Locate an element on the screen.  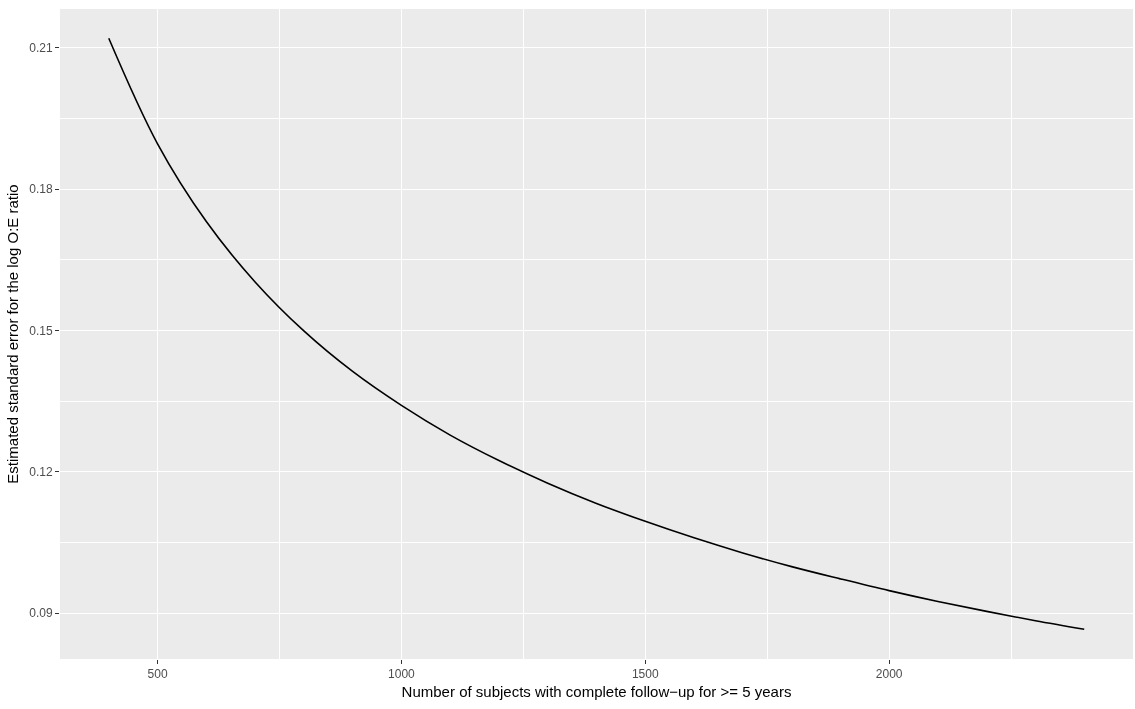
x-tick-label: 2000 is located at coordinates (889, 674).